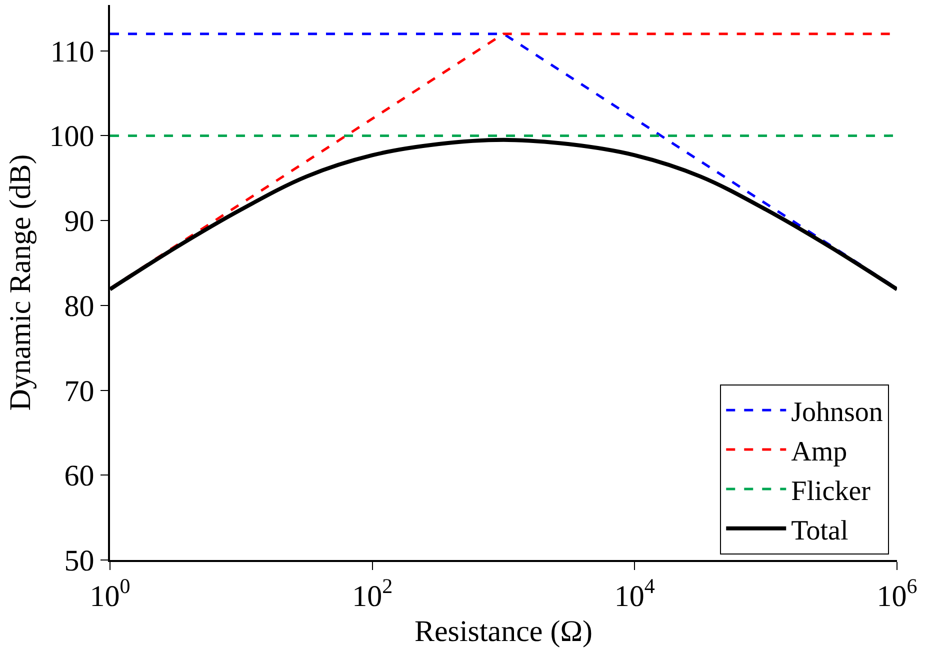 The height and width of the screenshot is (655, 932). I want to click on y-tick-label: 70, so click(79, 391).